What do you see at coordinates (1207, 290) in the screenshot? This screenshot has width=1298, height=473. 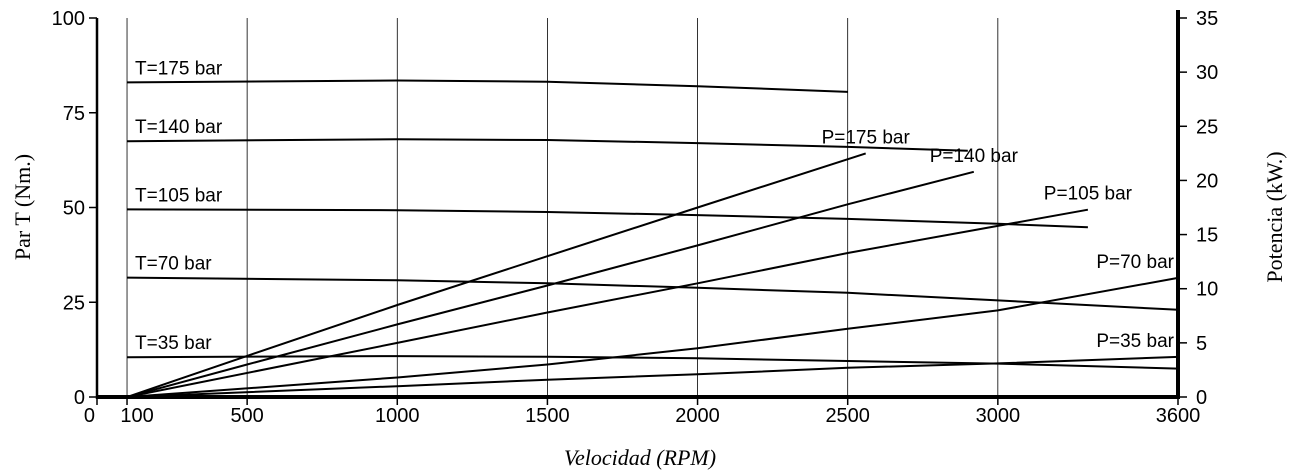 I see `y-right-tick-label: 10` at bounding box center [1207, 290].